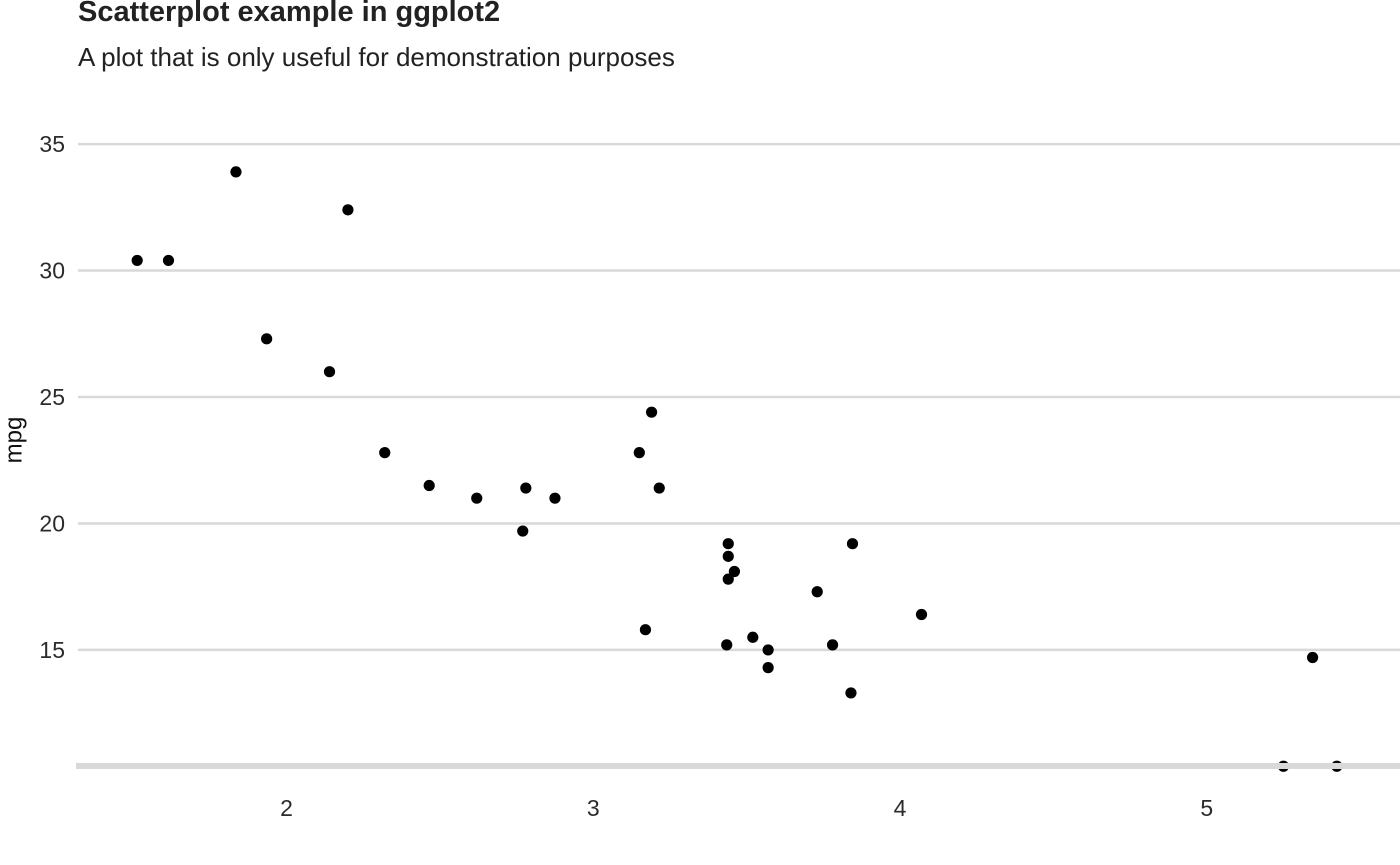 This screenshot has height=865, width=1400. What do you see at coordinates (52, 271) in the screenshot?
I see `y-tick-label: 30` at bounding box center [52, 271].